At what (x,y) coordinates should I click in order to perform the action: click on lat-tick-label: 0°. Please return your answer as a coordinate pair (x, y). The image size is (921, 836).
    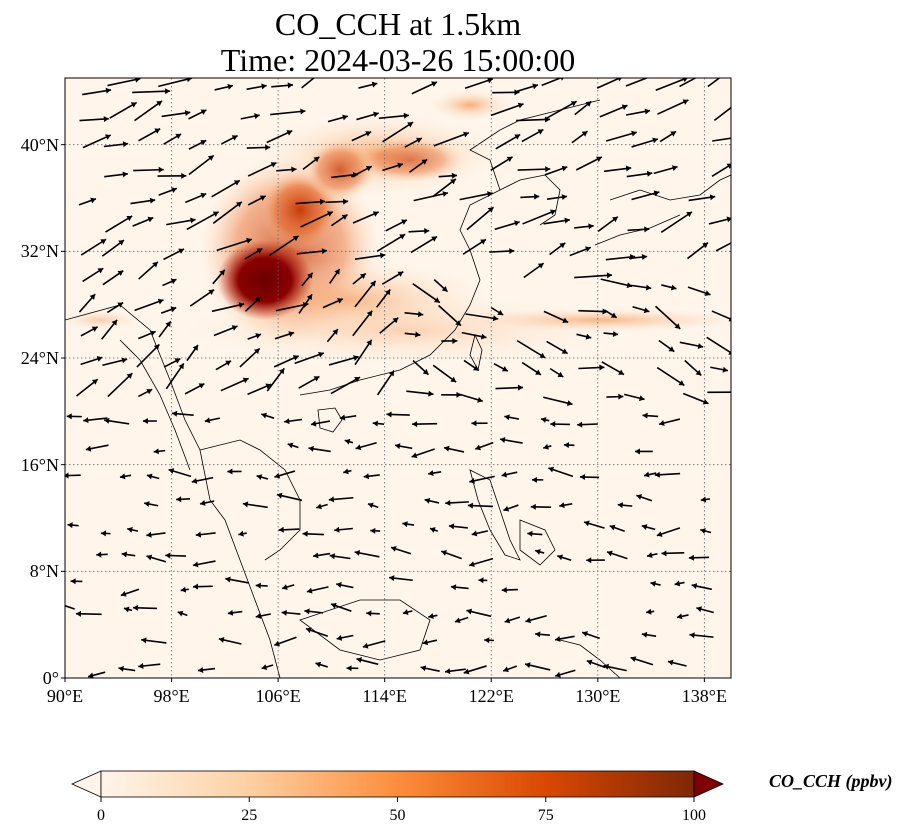
    Looking at the image, I should click on (50, 678).